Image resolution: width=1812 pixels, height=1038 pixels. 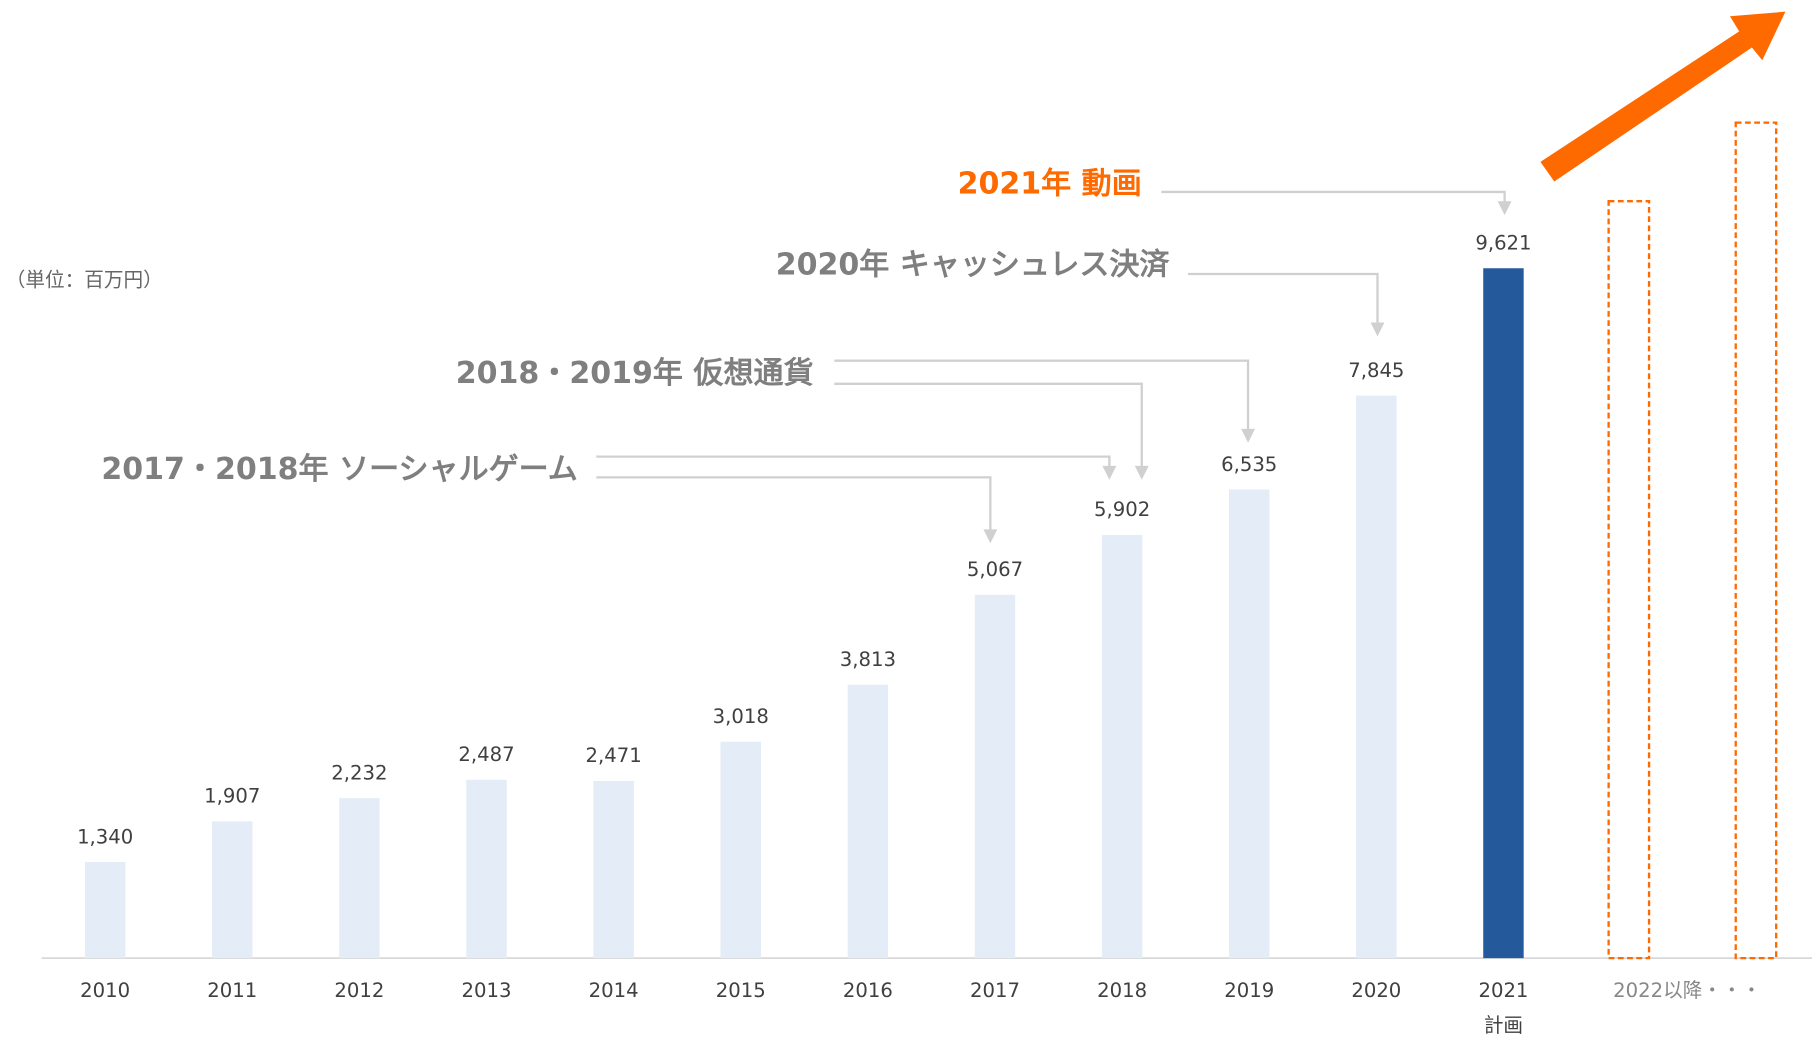 I want to click on value-label: 6,535, so click(x=1249, y=464).